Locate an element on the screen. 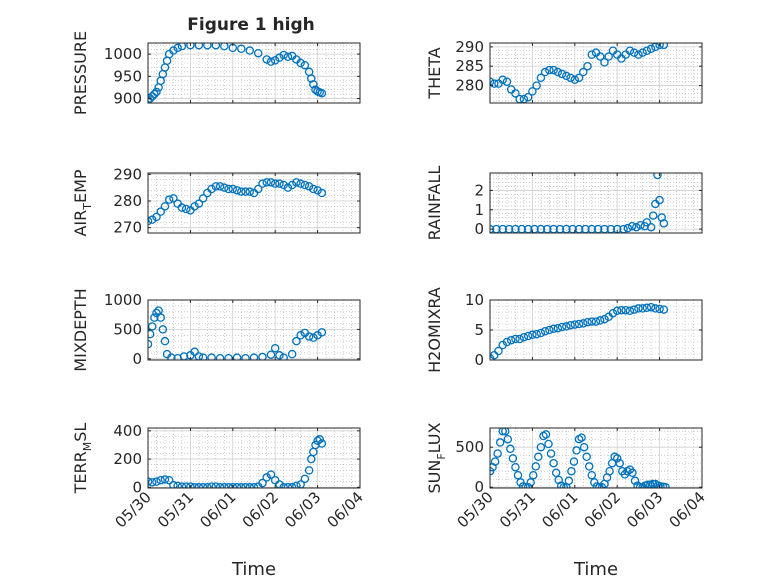  y-axis-label: AIRTEMP is located at coordinates (82, 202).